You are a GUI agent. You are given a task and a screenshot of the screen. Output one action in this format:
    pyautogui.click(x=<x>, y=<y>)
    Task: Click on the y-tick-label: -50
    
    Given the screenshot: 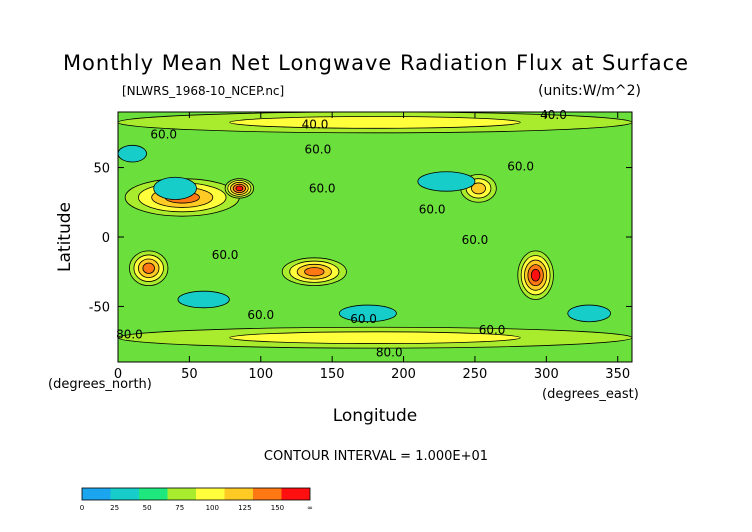 What is the action you would take?
    pyautogui.click(x=99, y=307)
    